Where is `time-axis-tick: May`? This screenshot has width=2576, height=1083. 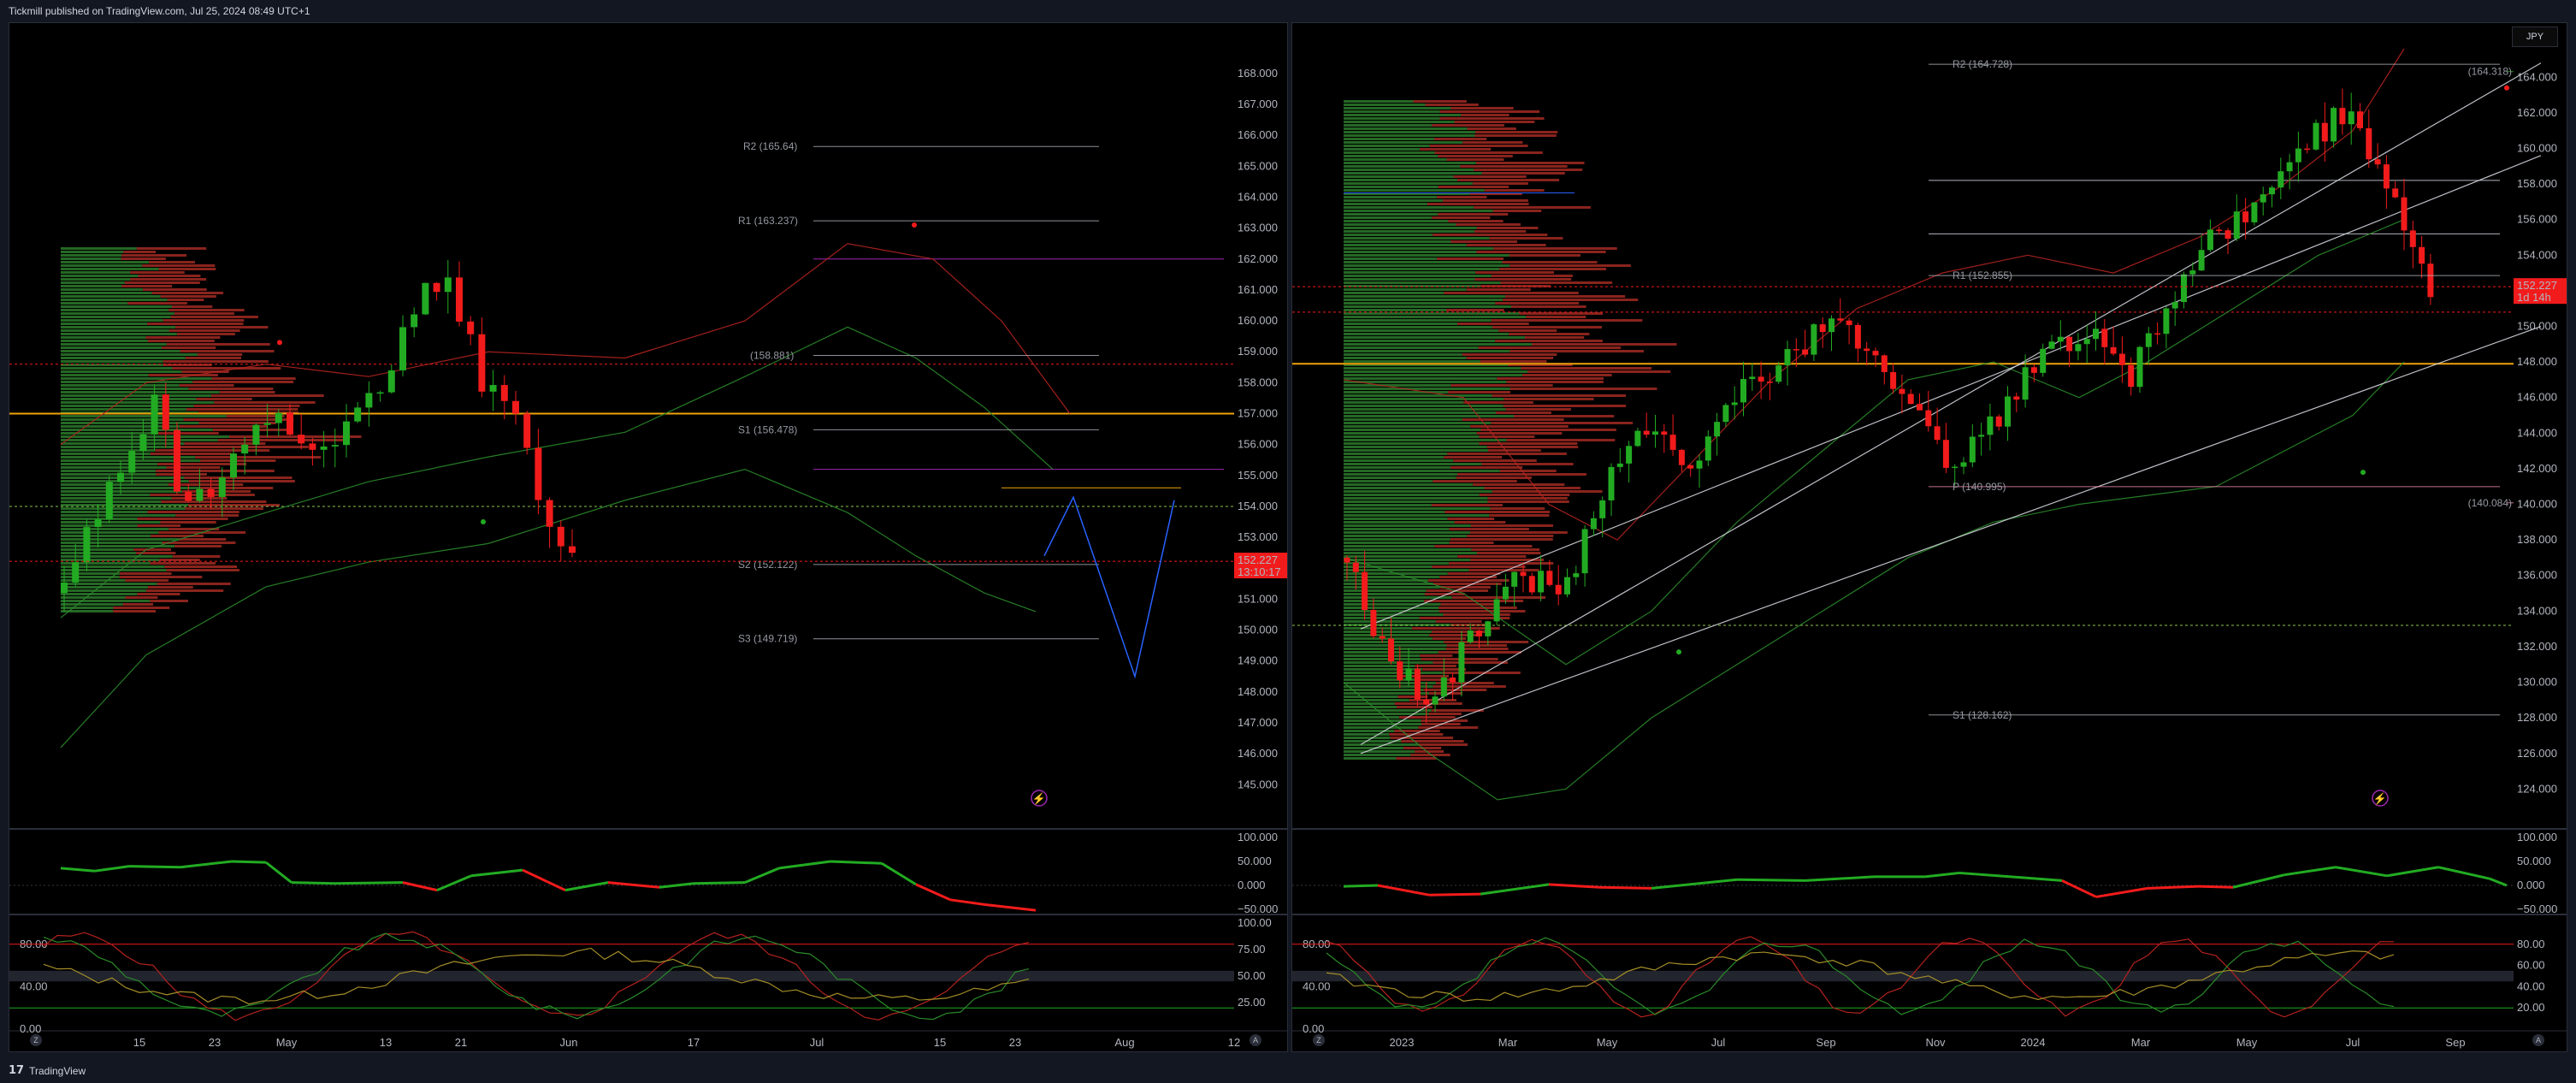
time-axis-tick: May is located at coordinates (2247, 1042).